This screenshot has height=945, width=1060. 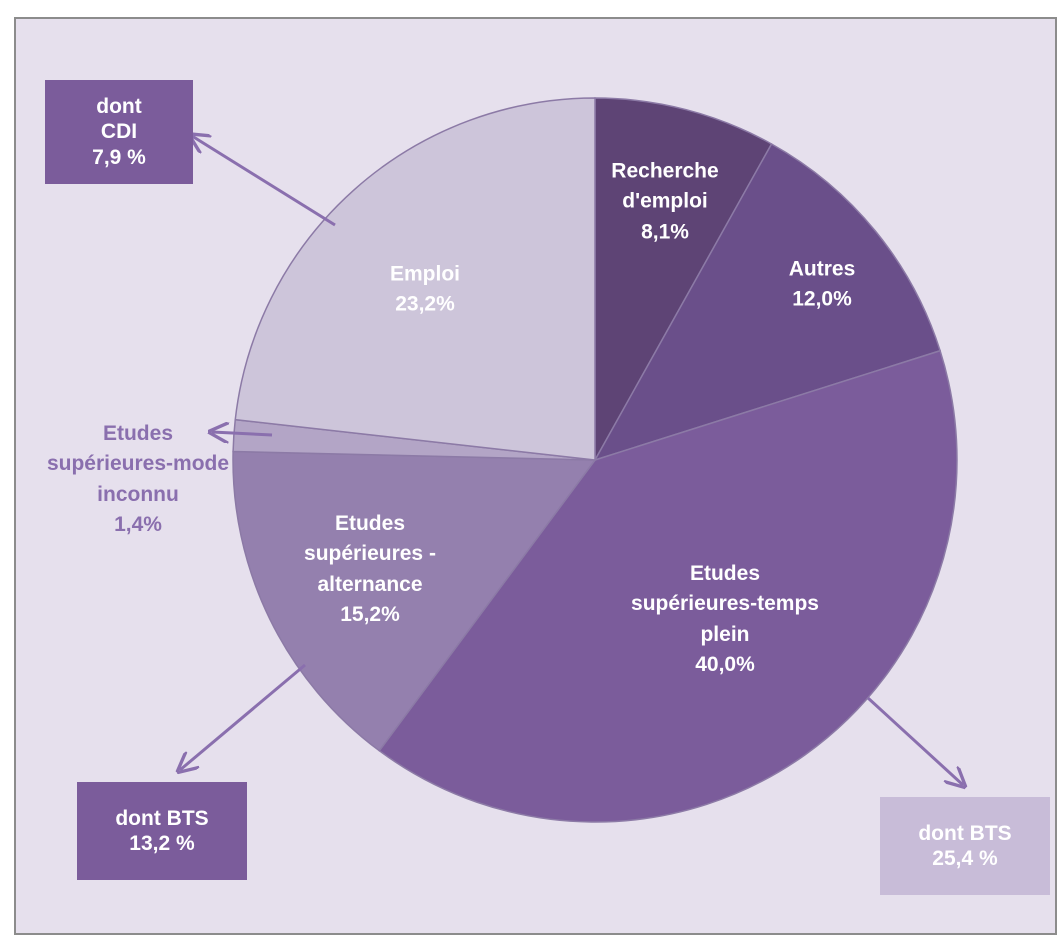 I want to click on slice-label: Etudes supérieures - alternance 15,2%, so click(x=370, y=570).